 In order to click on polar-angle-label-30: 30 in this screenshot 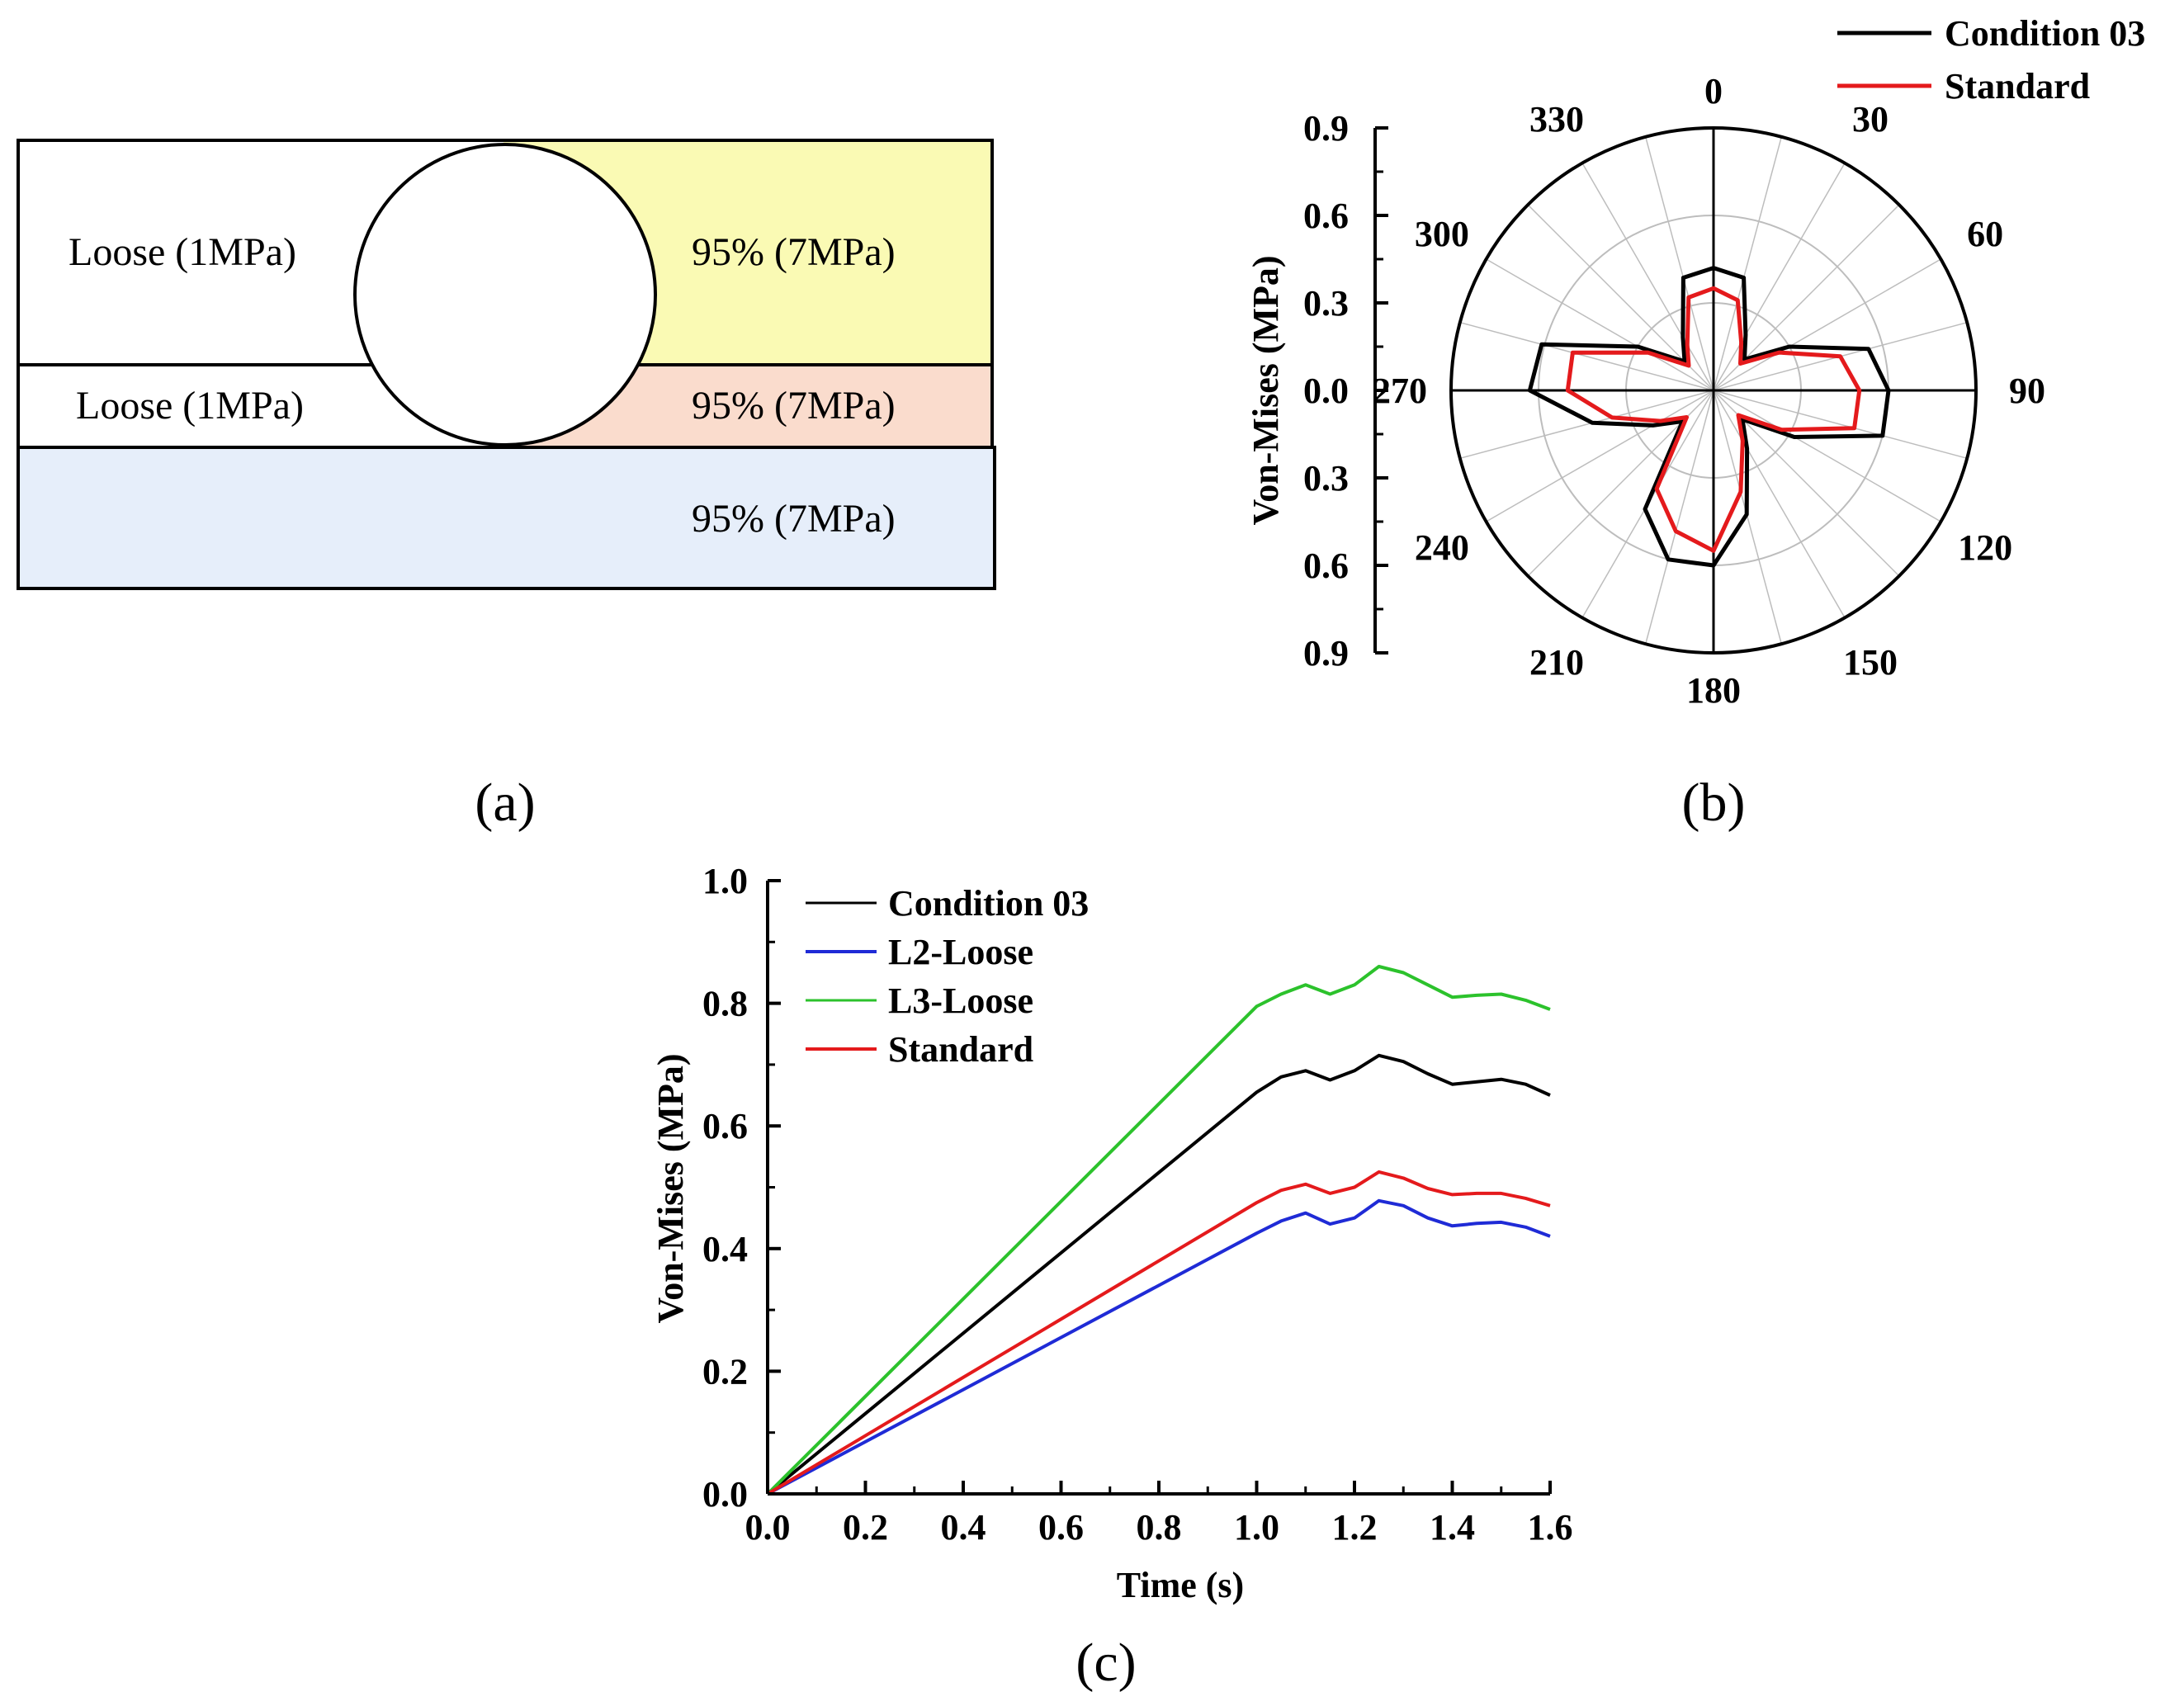, I will do `click(1870, 119)`.